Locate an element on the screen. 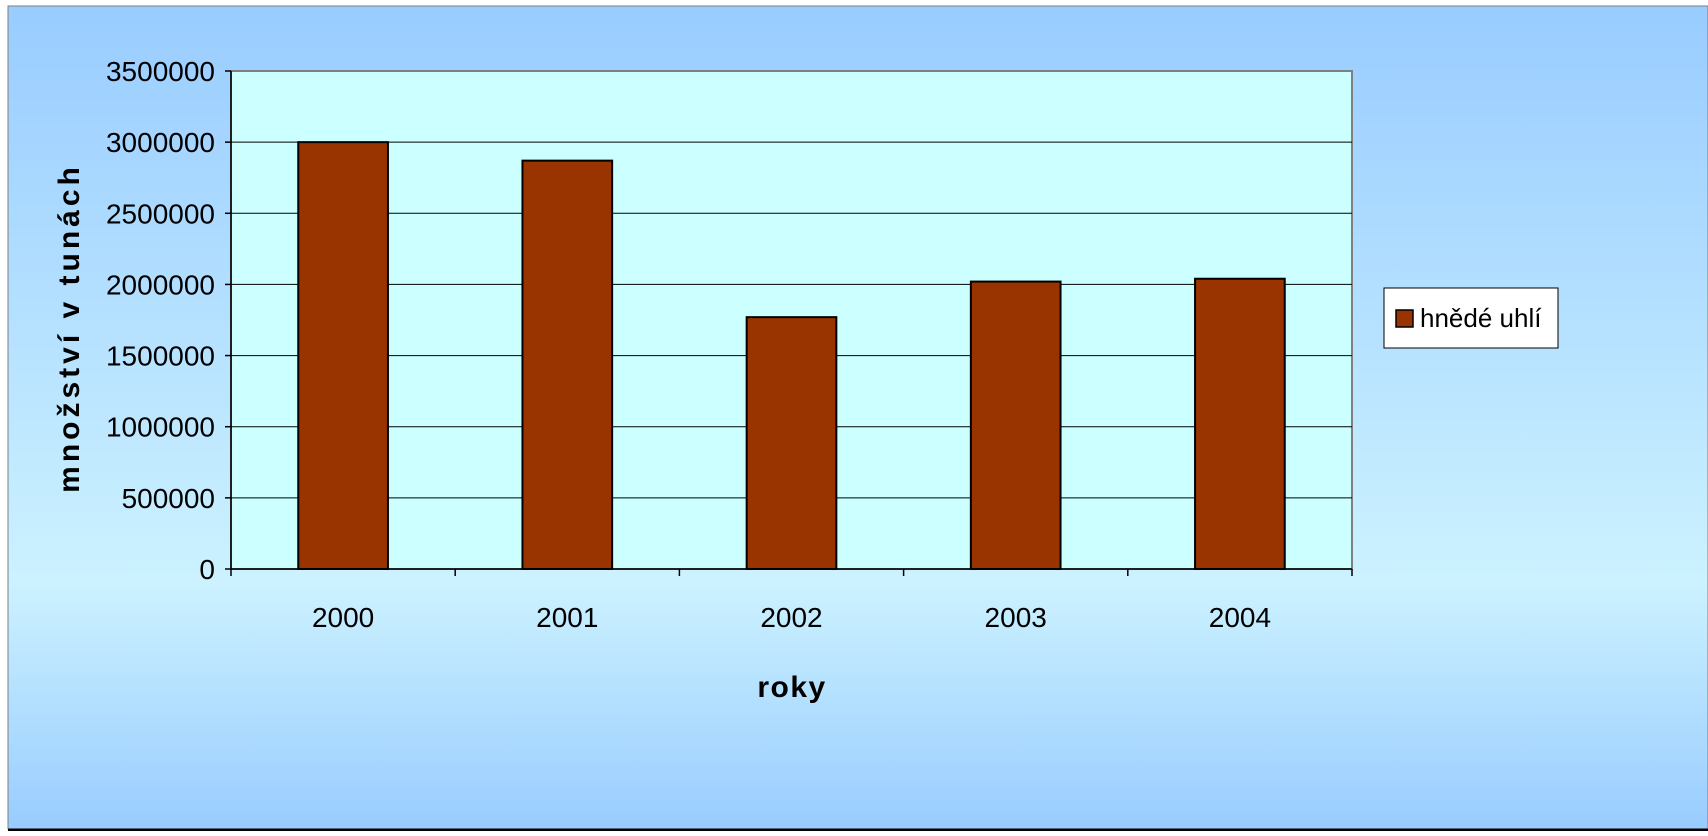  legend: hnědé uhlí is located at coordinates (1471, 318).